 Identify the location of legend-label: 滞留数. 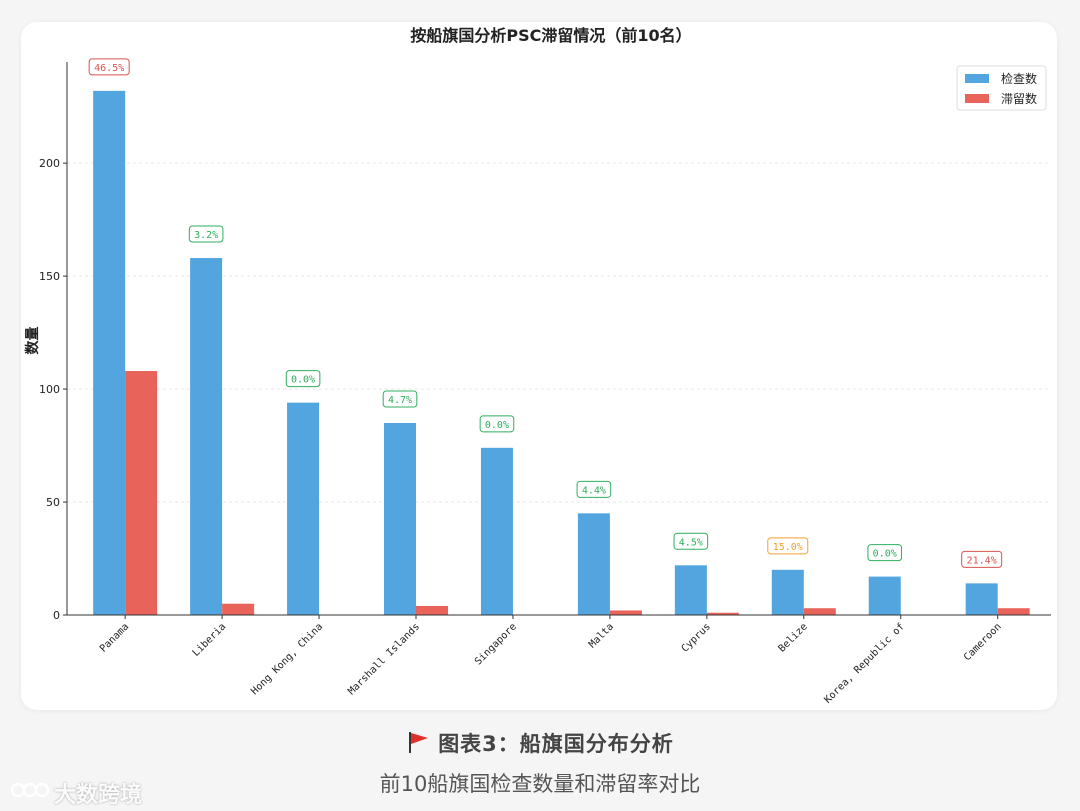
(1019, 98).